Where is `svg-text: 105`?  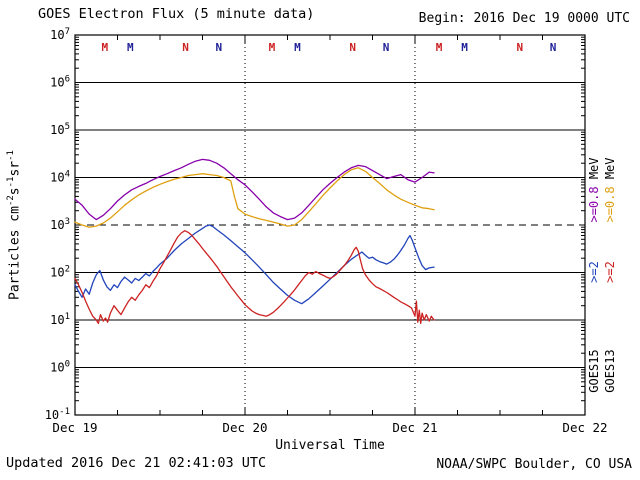 svg-text: 105 is located at coordinates (60, 129).